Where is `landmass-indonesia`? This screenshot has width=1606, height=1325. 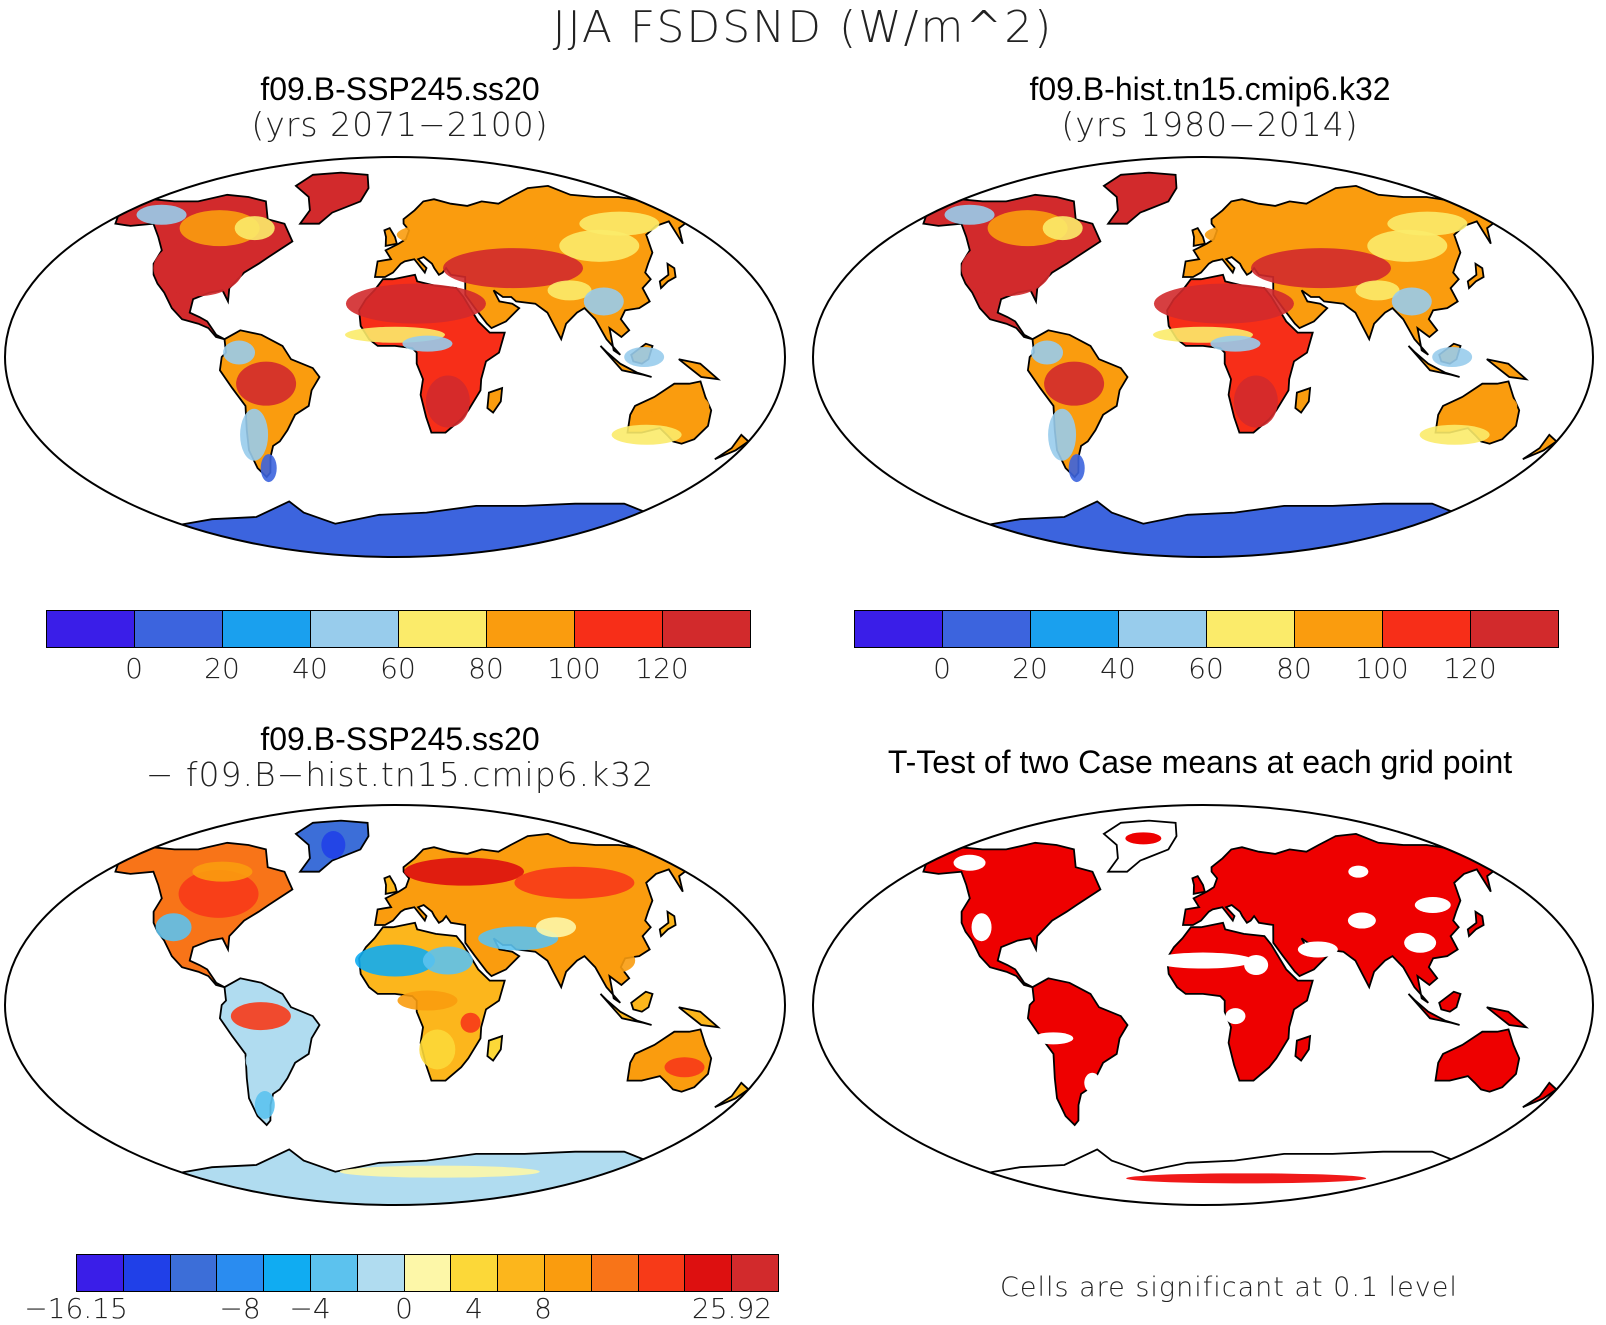 landmass-indonesia is located at coordinates (625, 361).